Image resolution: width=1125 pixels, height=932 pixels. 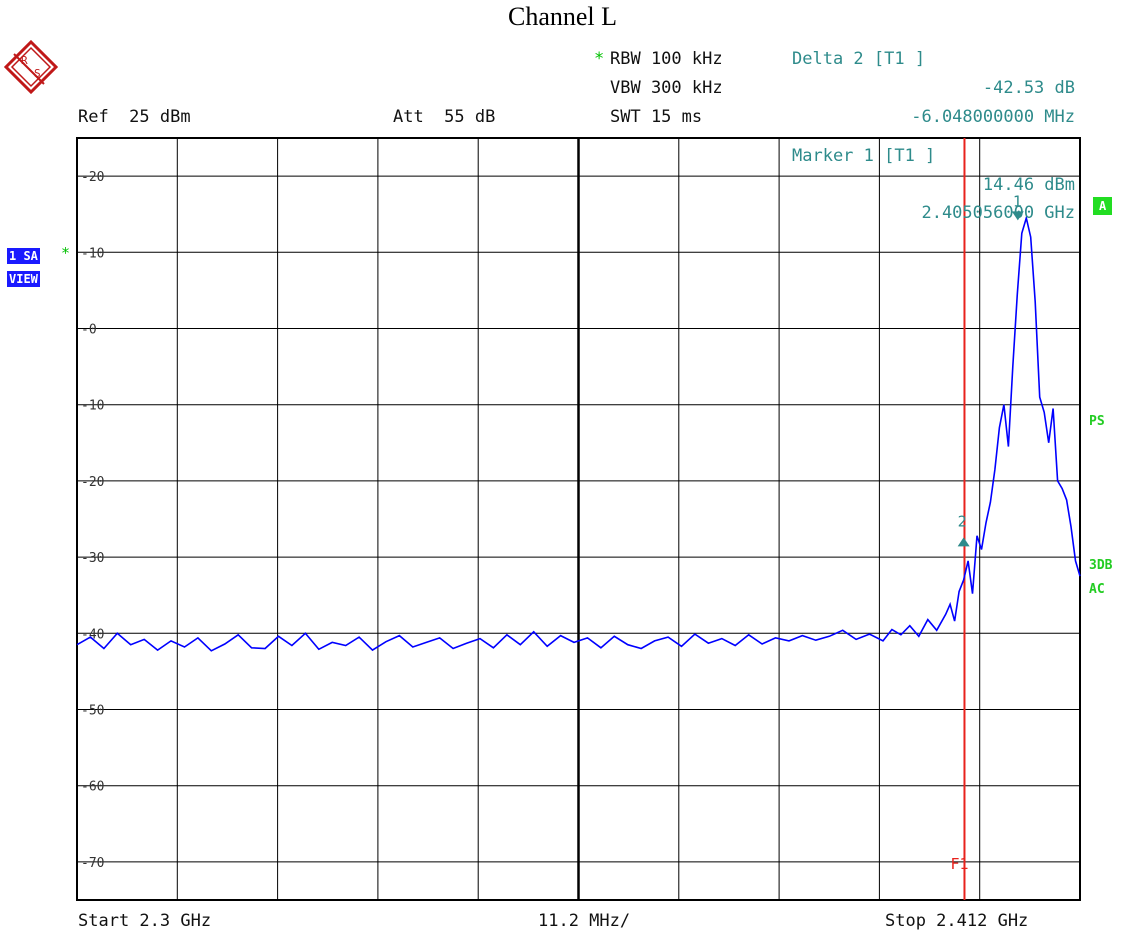 I want to click on marker-1-label: Marker 1 [T1 ], so click(x=864, y=156).